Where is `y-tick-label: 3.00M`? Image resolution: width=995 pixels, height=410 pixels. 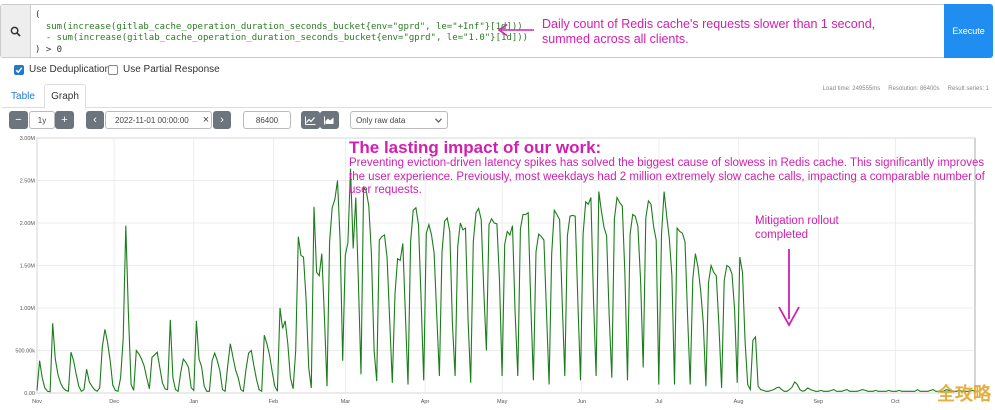
y-tick-label: 3.00M is located at coordinates (28, 139).